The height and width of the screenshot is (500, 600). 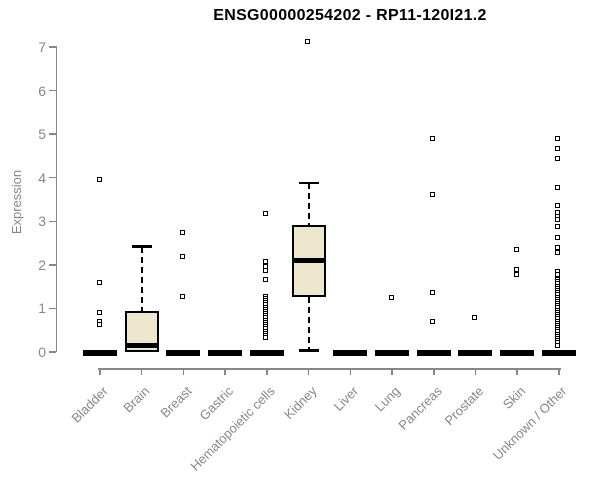 What do you see at coordinates (308, 323) in the screenshot?
I see `lower-whisker` at bounding box center [308, 323].